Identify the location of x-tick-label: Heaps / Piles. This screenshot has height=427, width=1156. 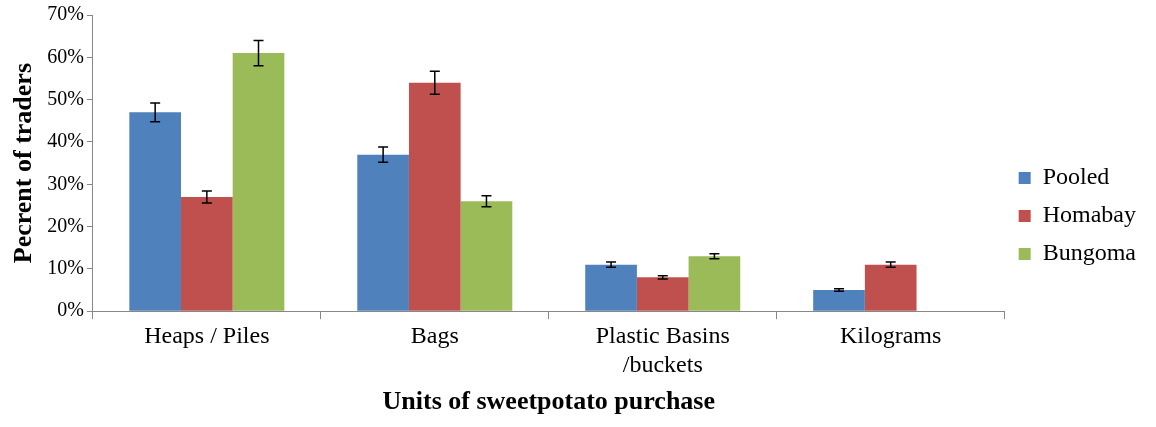
(207, 334).